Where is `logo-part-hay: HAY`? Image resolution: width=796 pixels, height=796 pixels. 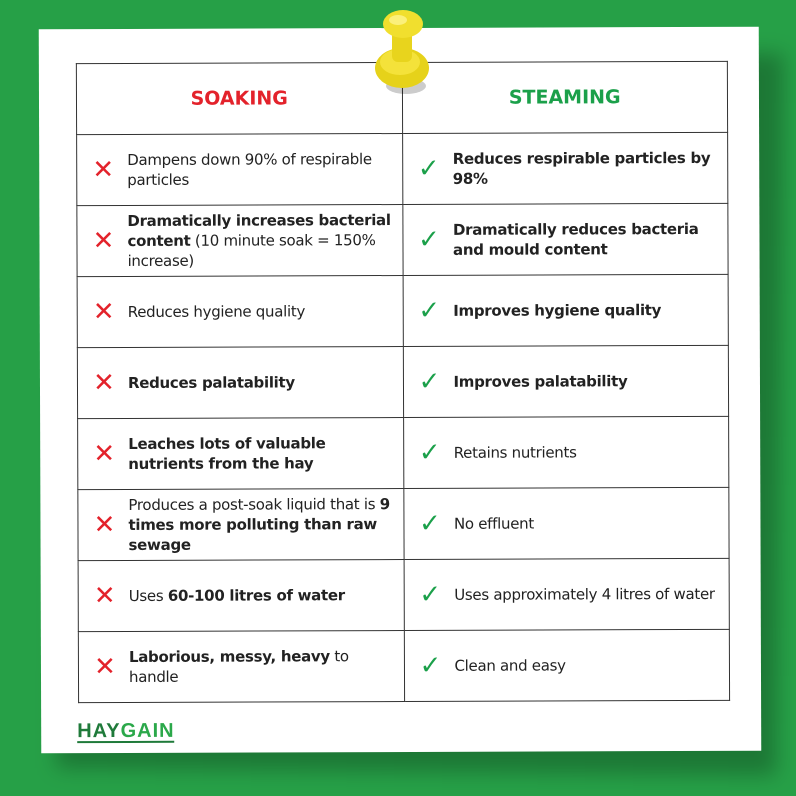 logo-part-hay: HAY is located at coordinates (99, 731).